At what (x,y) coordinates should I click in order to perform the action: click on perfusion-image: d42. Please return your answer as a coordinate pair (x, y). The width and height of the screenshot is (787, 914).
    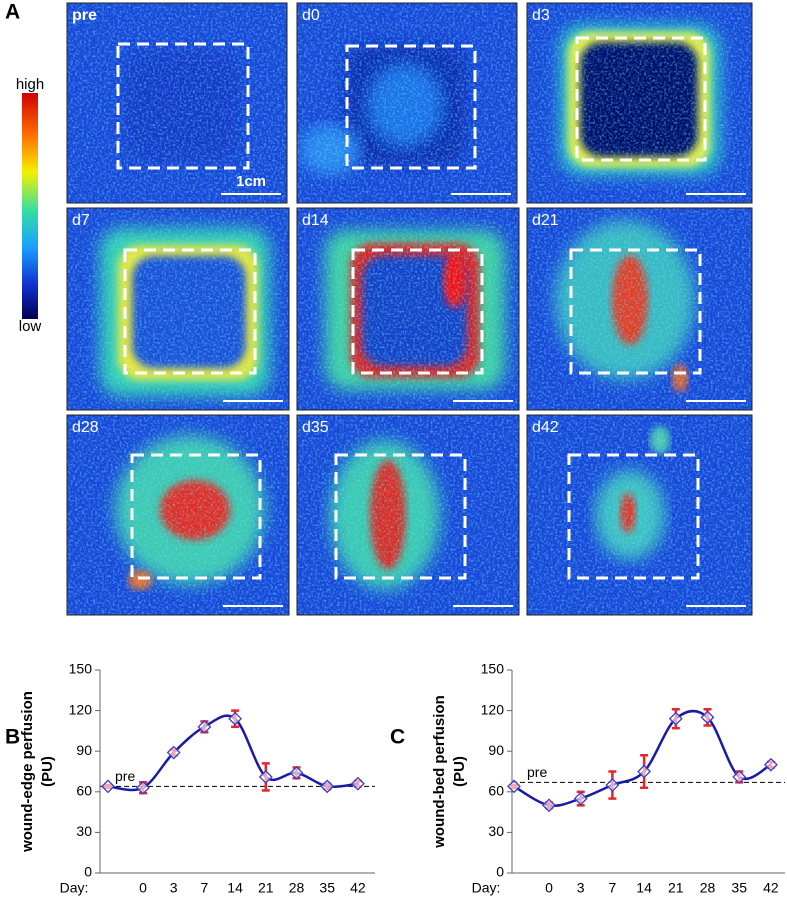
    Looking at the image, I should click on (639, 515).